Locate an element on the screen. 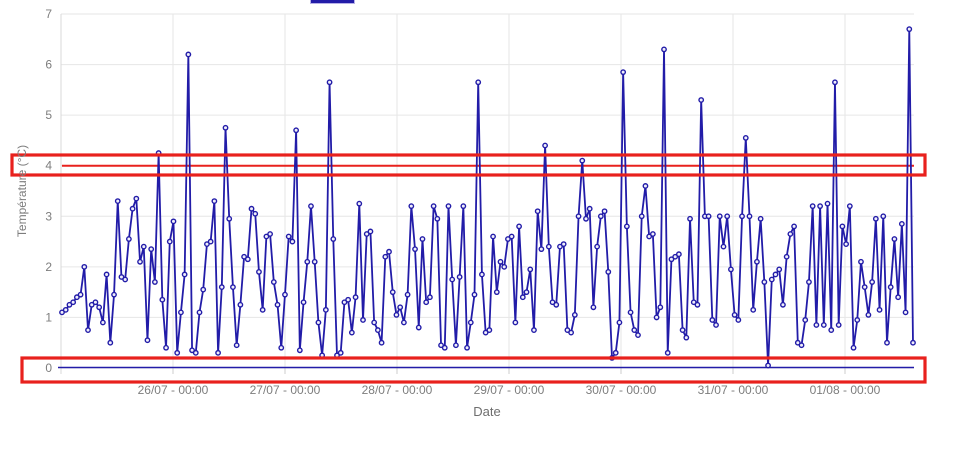  x-tick-label: 26/07 - 00:00 is located at coordinates (173, 390).